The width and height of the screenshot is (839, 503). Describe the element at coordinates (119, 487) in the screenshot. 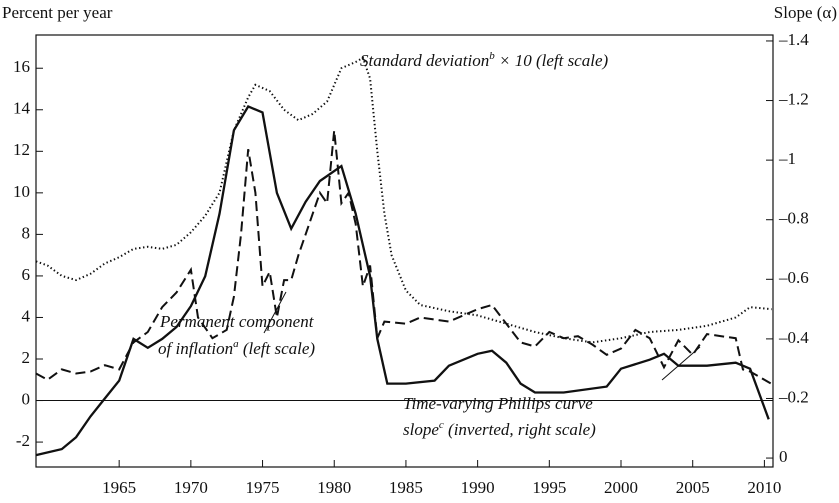

I see `x-tick-label: 1965` at that location.